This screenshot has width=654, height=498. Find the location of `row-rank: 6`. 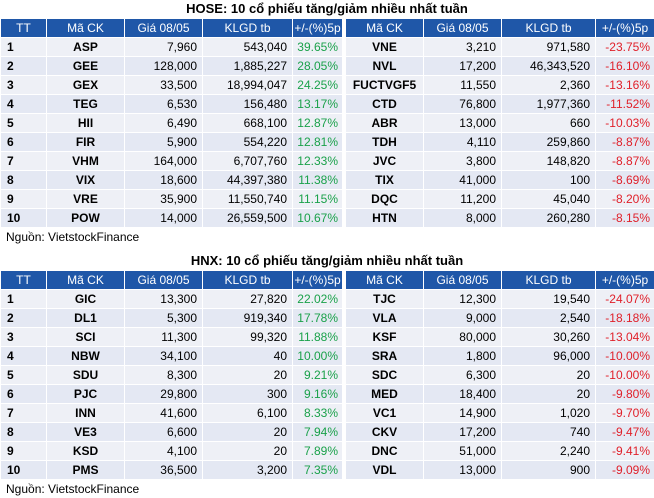

row-rank: 6 is located at coordinates (24, 142).